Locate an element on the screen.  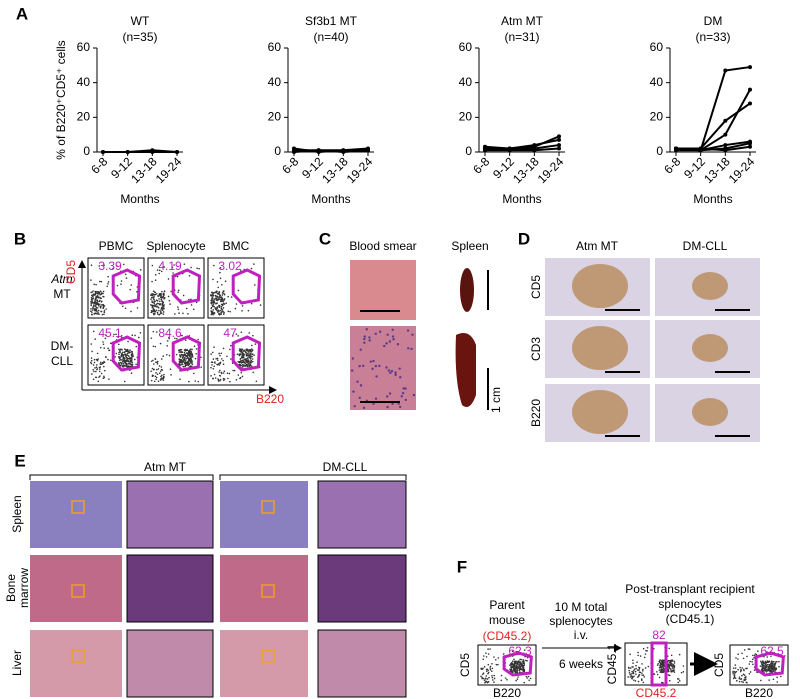
axis-label: CD5 is located at coordinates (465, 665).